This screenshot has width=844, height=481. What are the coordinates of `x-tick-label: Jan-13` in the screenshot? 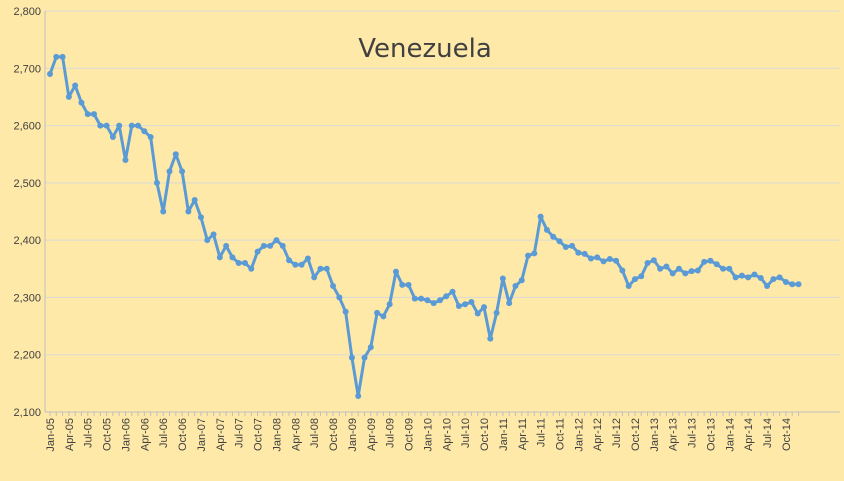 It's located at (655, 435).